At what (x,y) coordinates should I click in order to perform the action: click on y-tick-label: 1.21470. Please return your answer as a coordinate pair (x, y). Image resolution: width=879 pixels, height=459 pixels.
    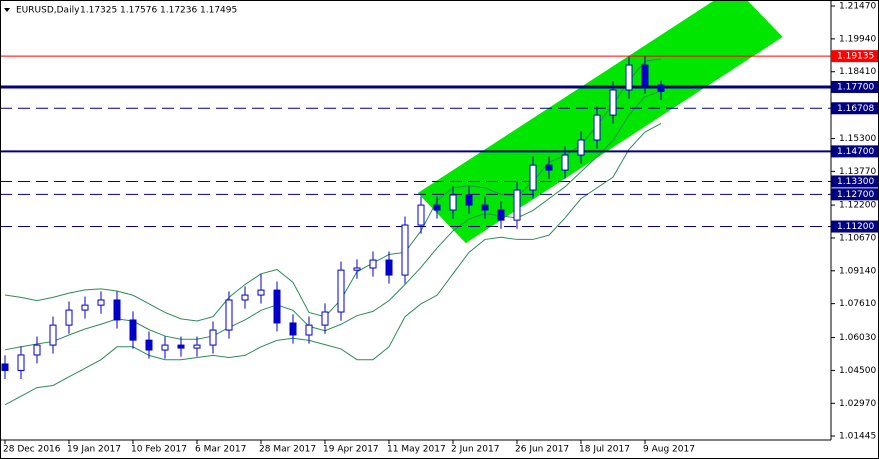
    Looking at the image, I should click on (857, 7).